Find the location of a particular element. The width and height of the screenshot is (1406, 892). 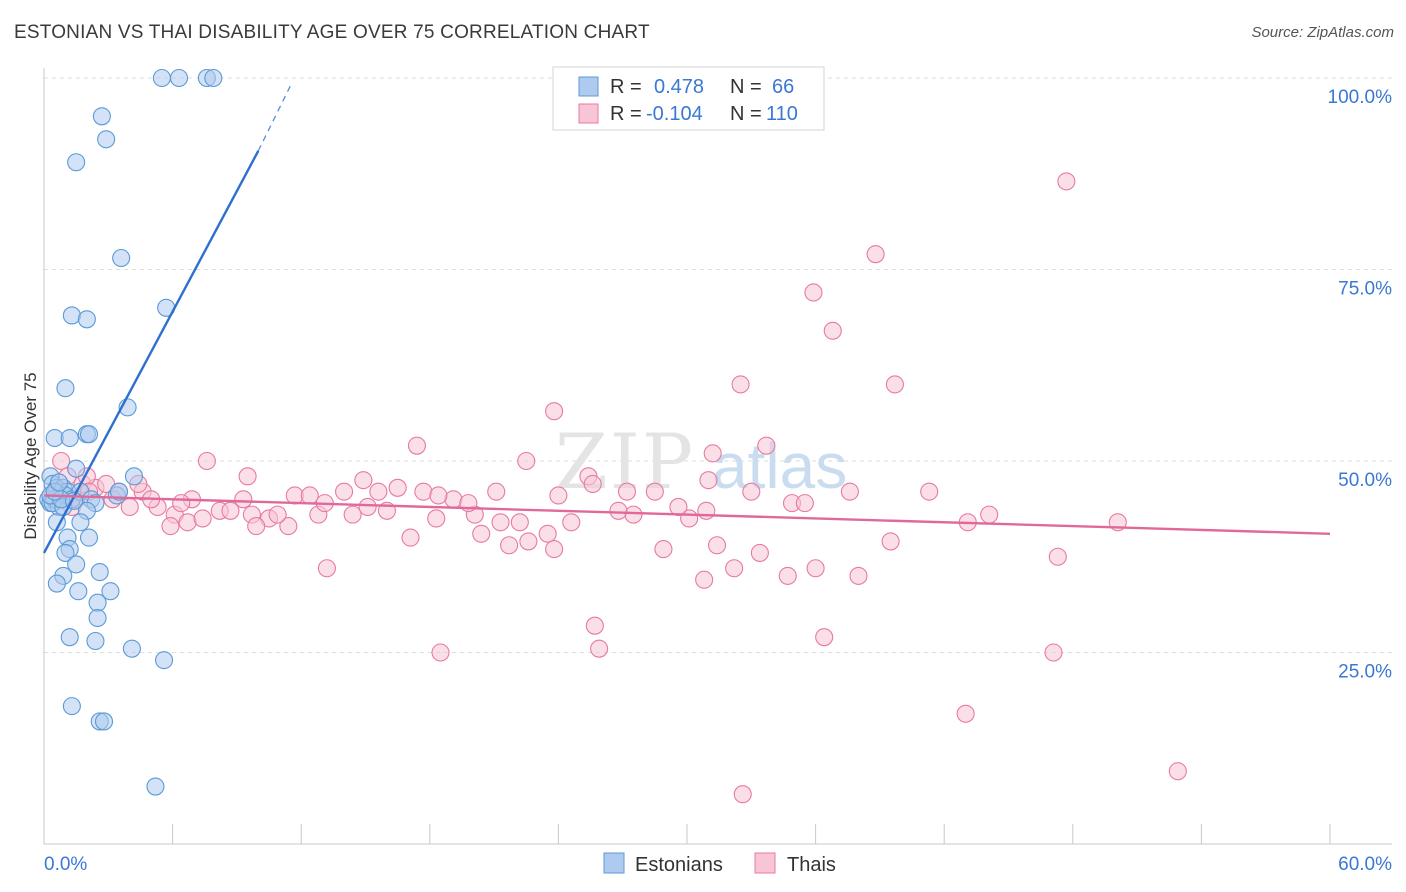

legend-r-label-estonians: R = is located at coordinates (626, 87).